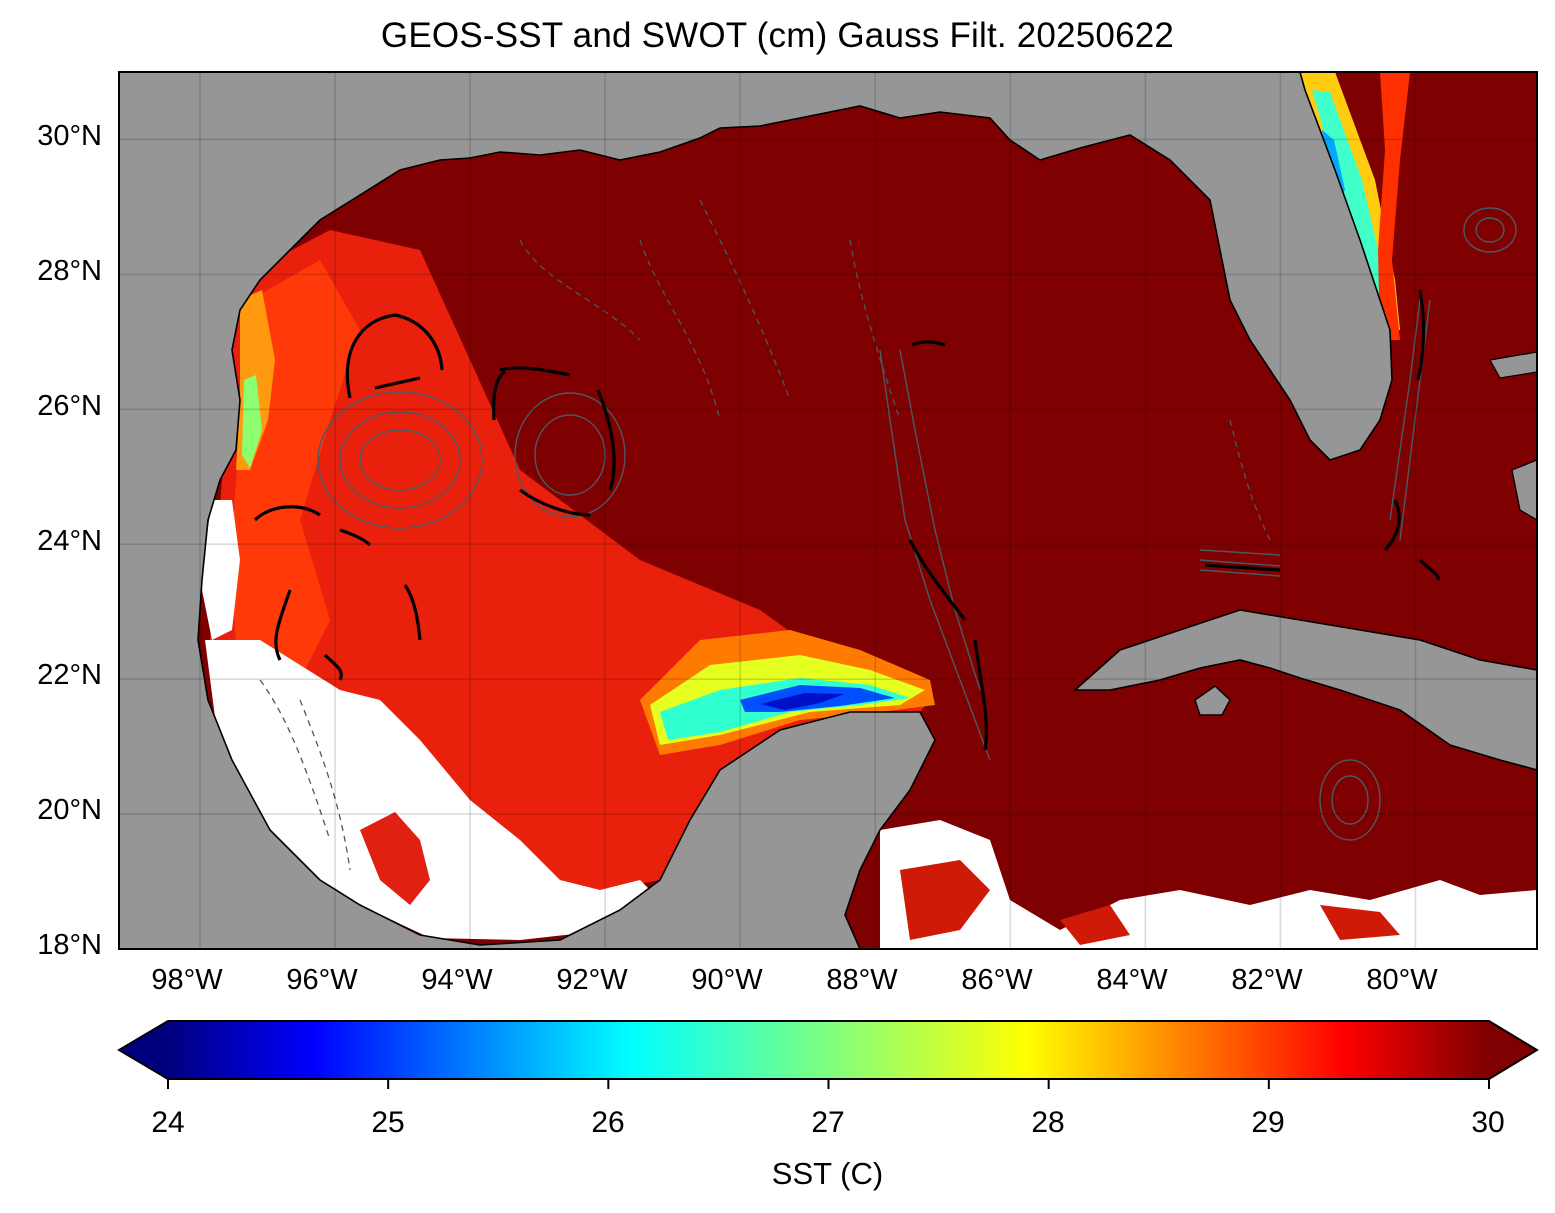 This screenshot has height=1213, width=1555. Describe the element at coordinates (828, 1084) in the screenshot. I see `colorbar-ticks` at that location.